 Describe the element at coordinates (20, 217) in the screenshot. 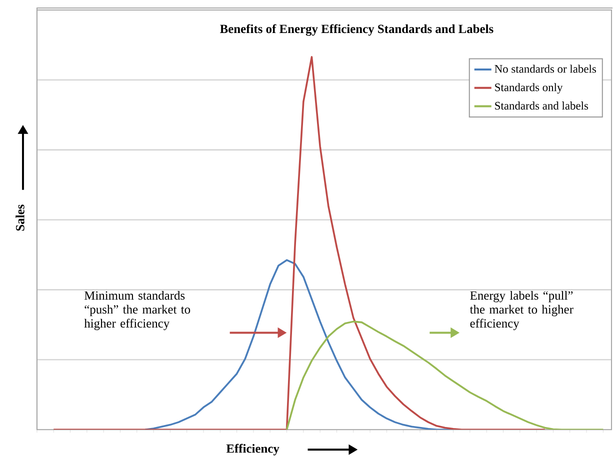

I see `y-axis-title: Sales` at that location.